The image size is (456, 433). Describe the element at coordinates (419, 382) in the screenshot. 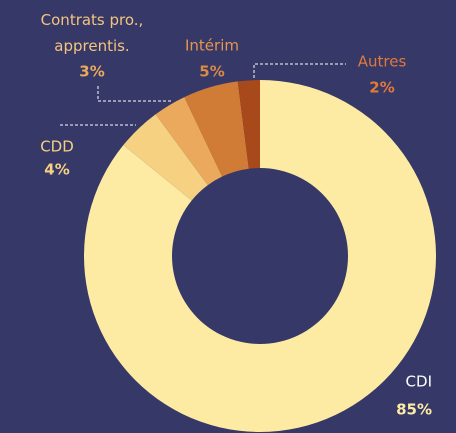

I see `slice-label: CDI` at that location.